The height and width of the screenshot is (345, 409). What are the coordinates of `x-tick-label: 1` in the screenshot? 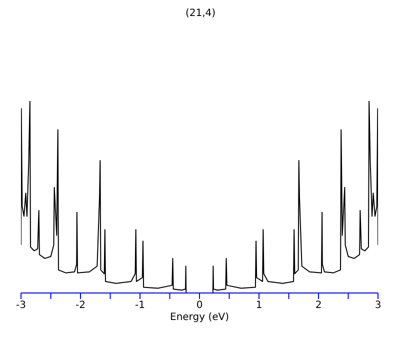 It's located at (259, 306).